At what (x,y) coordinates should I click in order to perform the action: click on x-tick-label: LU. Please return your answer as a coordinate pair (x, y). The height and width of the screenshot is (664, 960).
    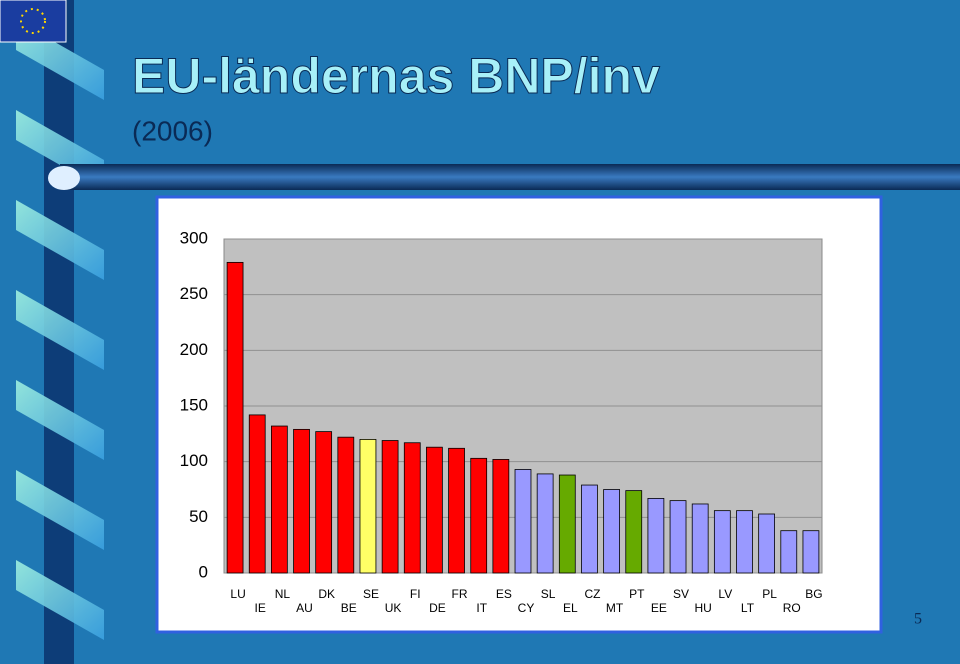
    Looking at the image, I should click on (237, 594).